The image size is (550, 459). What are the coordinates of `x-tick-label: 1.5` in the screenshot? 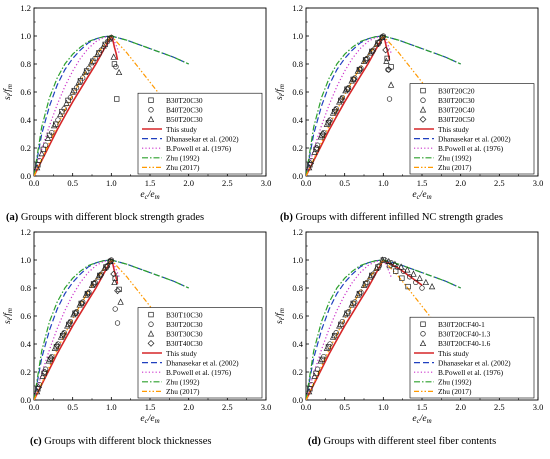 It's located at (150, 183).